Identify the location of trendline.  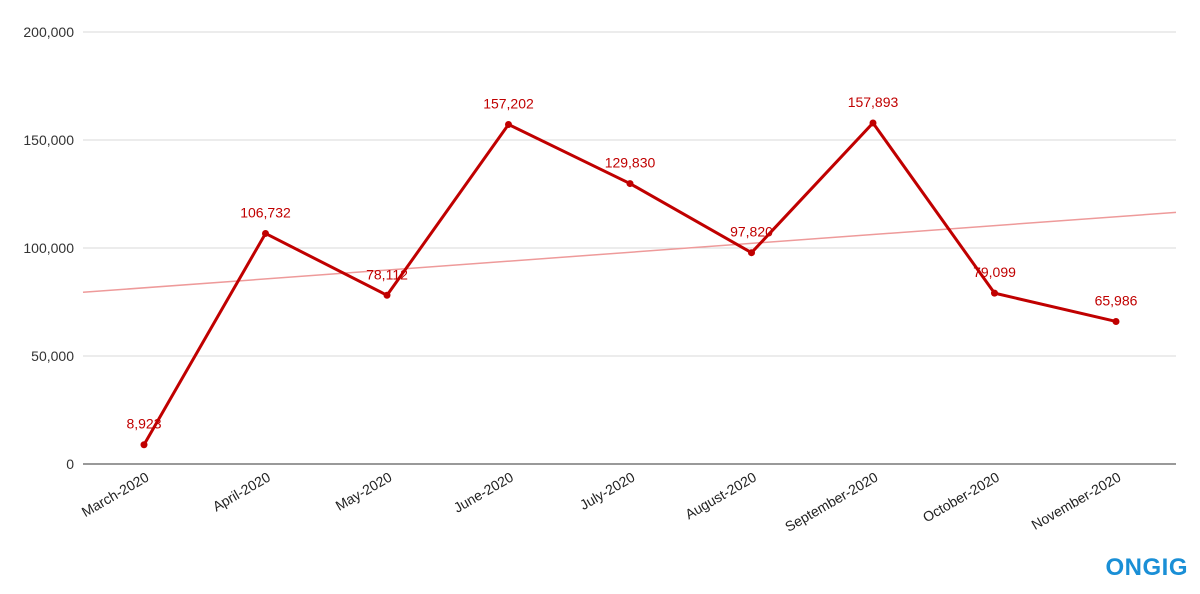
(629, 252).